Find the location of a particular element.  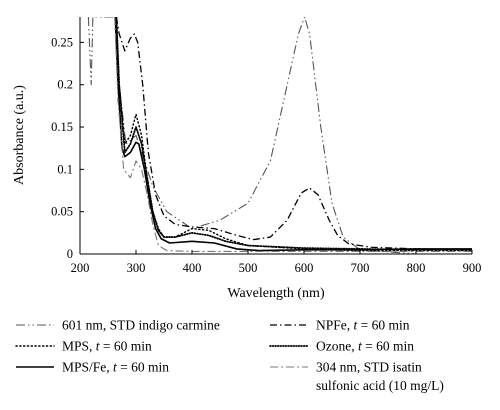

x-ticks: 200 300 400 500 600 700 800 900 is located at coordinates (276, 262).